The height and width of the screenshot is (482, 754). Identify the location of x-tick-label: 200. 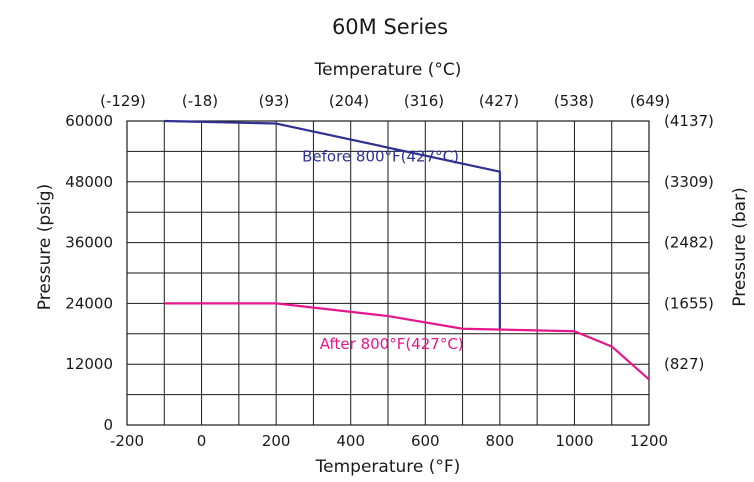
(276, 441).